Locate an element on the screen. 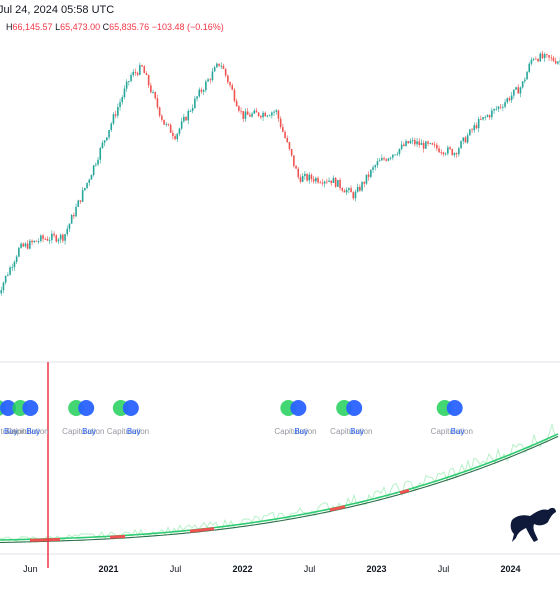 This screenshot has height=600, width=560. ohlc-l-label: L is located at coordinates (58, 27).